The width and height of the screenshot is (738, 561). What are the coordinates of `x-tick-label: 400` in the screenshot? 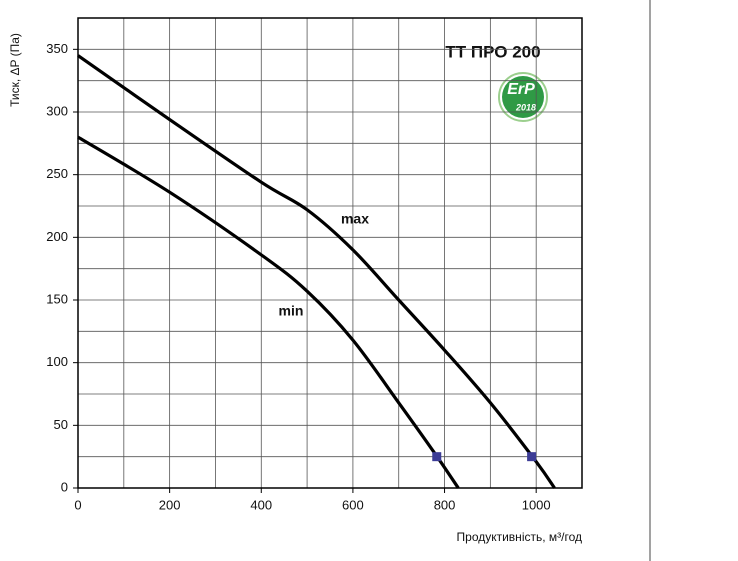 It's located at (261, 504).